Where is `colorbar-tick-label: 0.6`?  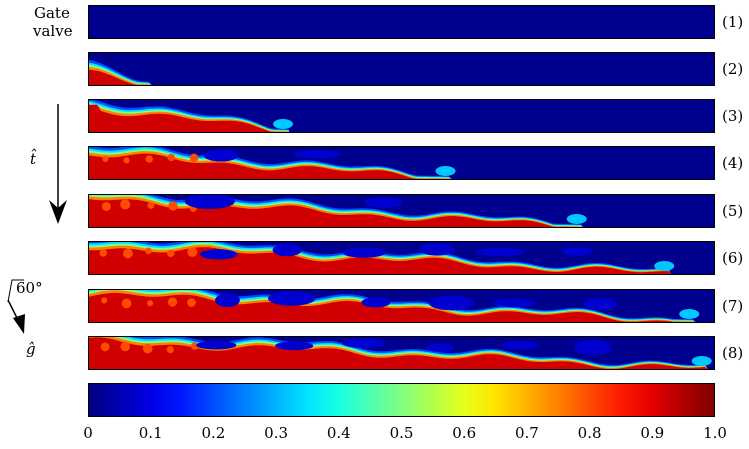
colorbar-tick-label: 0.6 is located at coordinates (464, 433).